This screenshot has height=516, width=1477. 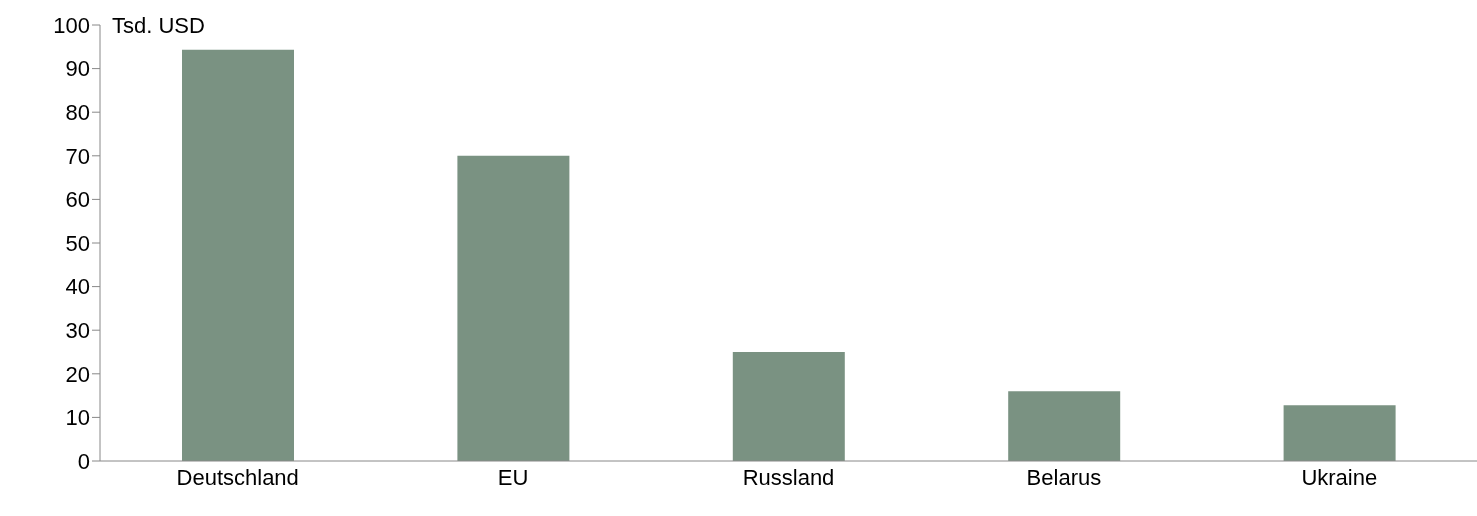 What do you see at coordinates (77, 243) in the screenshot?
I see `y-tick-label: 50` at bounding box center [77, 243].